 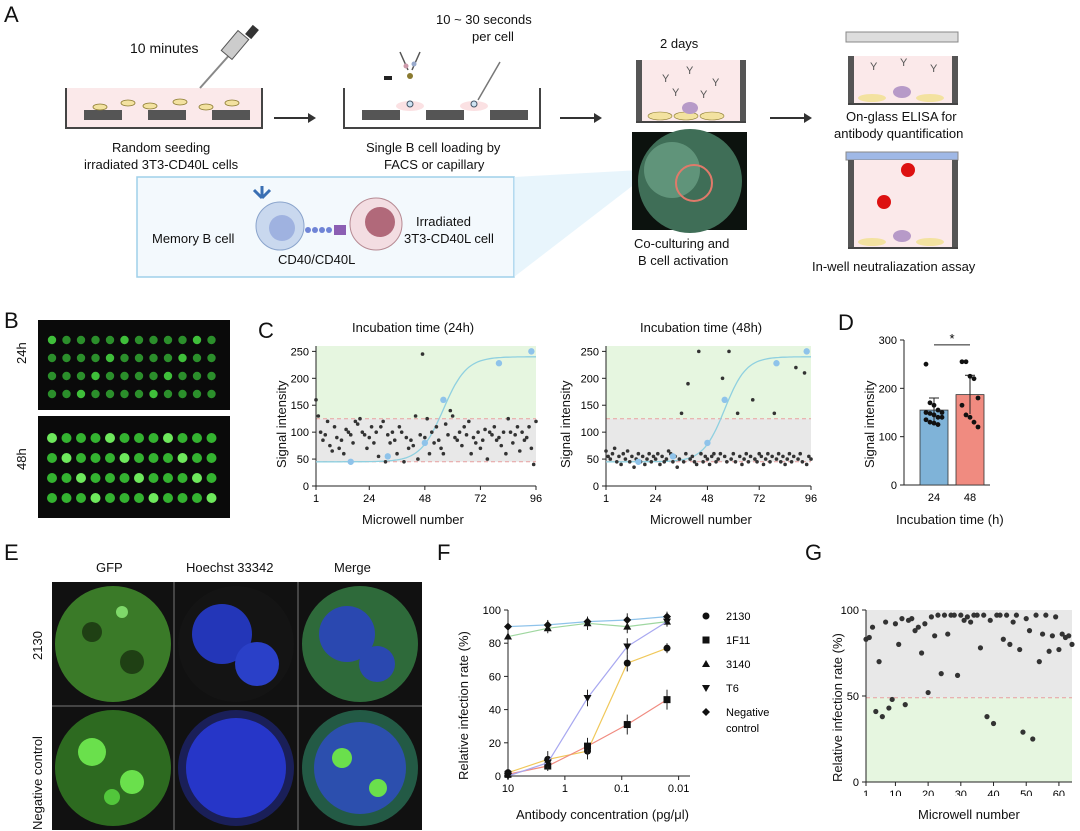 I want to click on panel-letter-e: E, so click(x=11, y=552).